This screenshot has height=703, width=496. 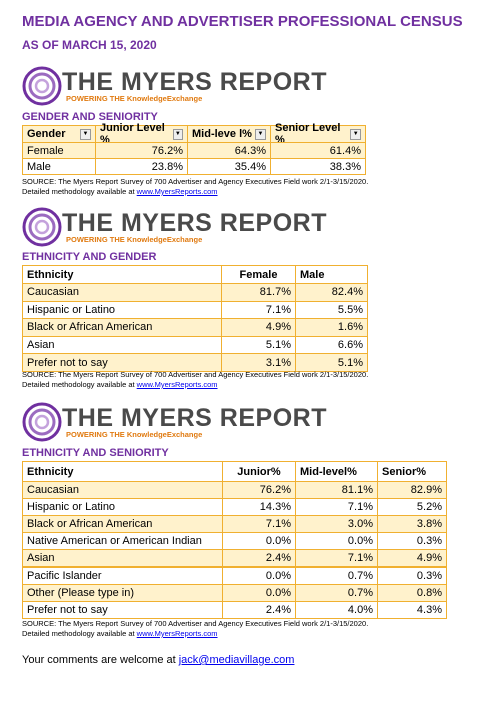 I want to click on row-label: Prefer not to say, so click(x=122, y=362).